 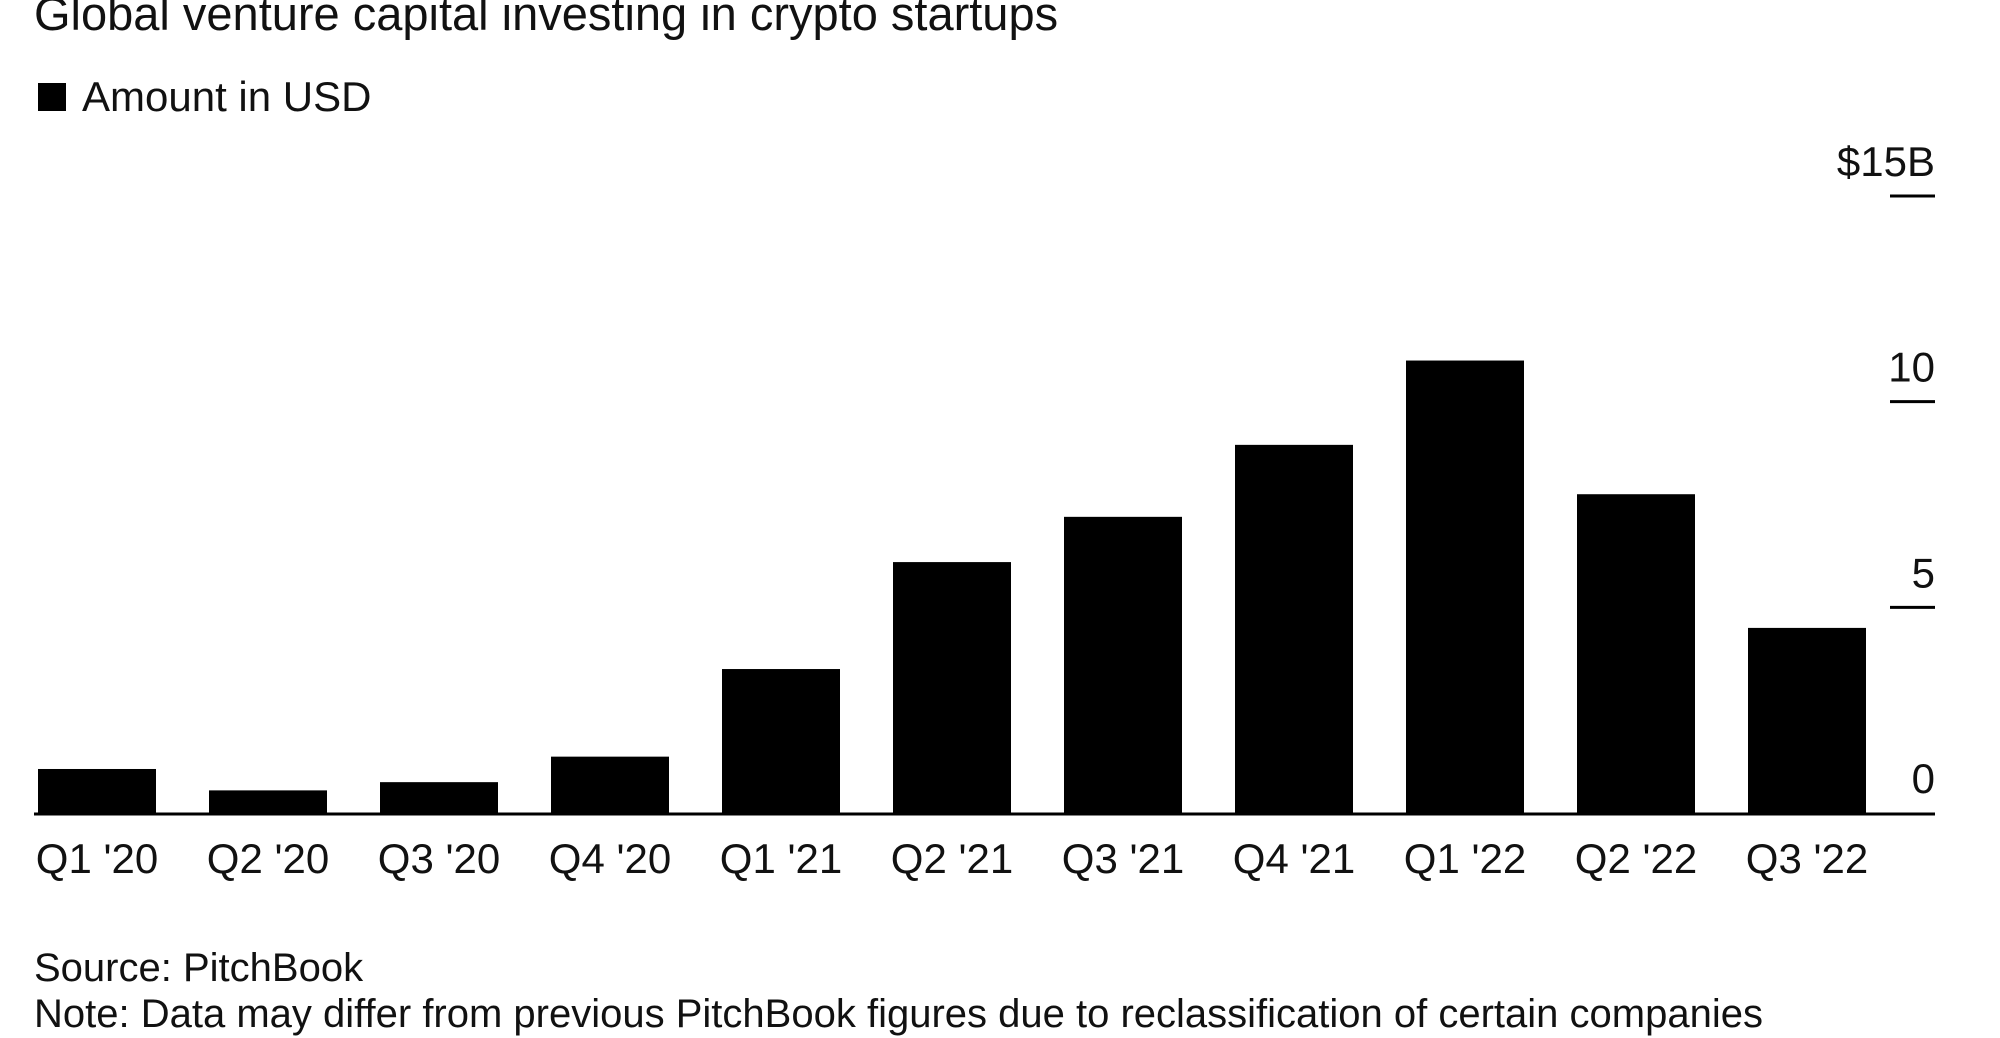 I want to click on legend-label: Amount in USD, so click(x=227, y=96).